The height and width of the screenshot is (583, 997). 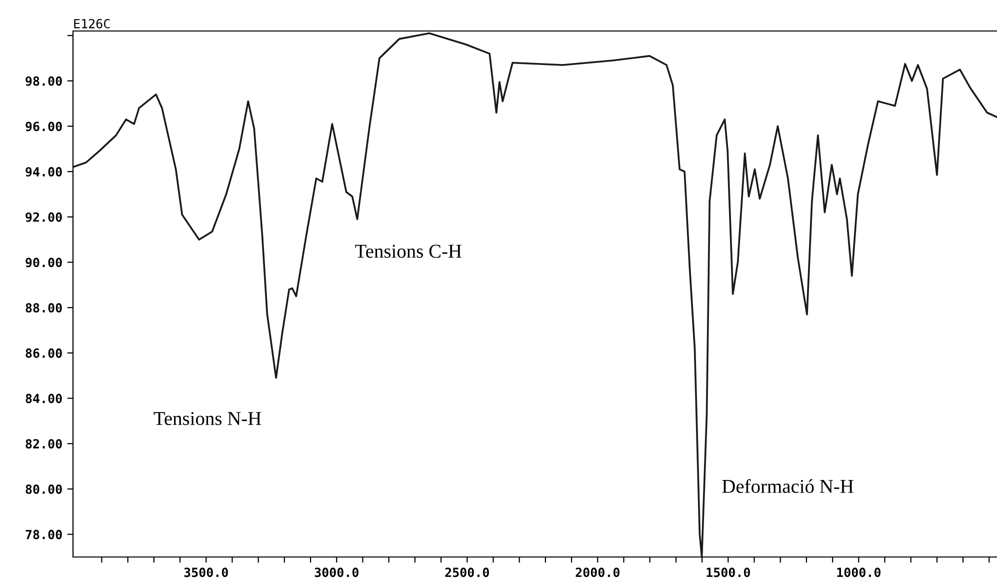 What do you see at coordinates (44, 535) in the screenshot?
I see `y-tick-label: 78.00` at bounding box center [44, 535].